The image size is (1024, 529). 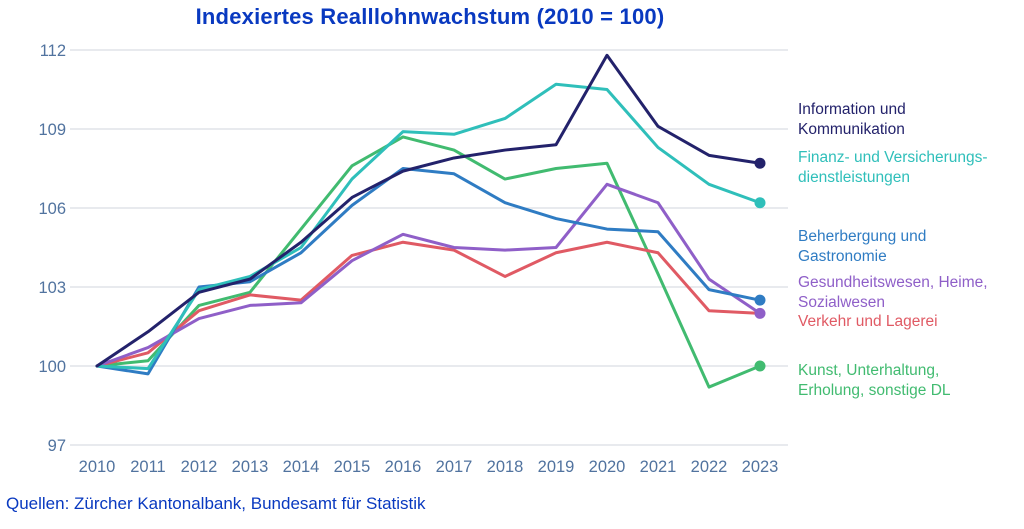 I want to click on x-tick-label-2020: 2020, so click(x=607, y=467).